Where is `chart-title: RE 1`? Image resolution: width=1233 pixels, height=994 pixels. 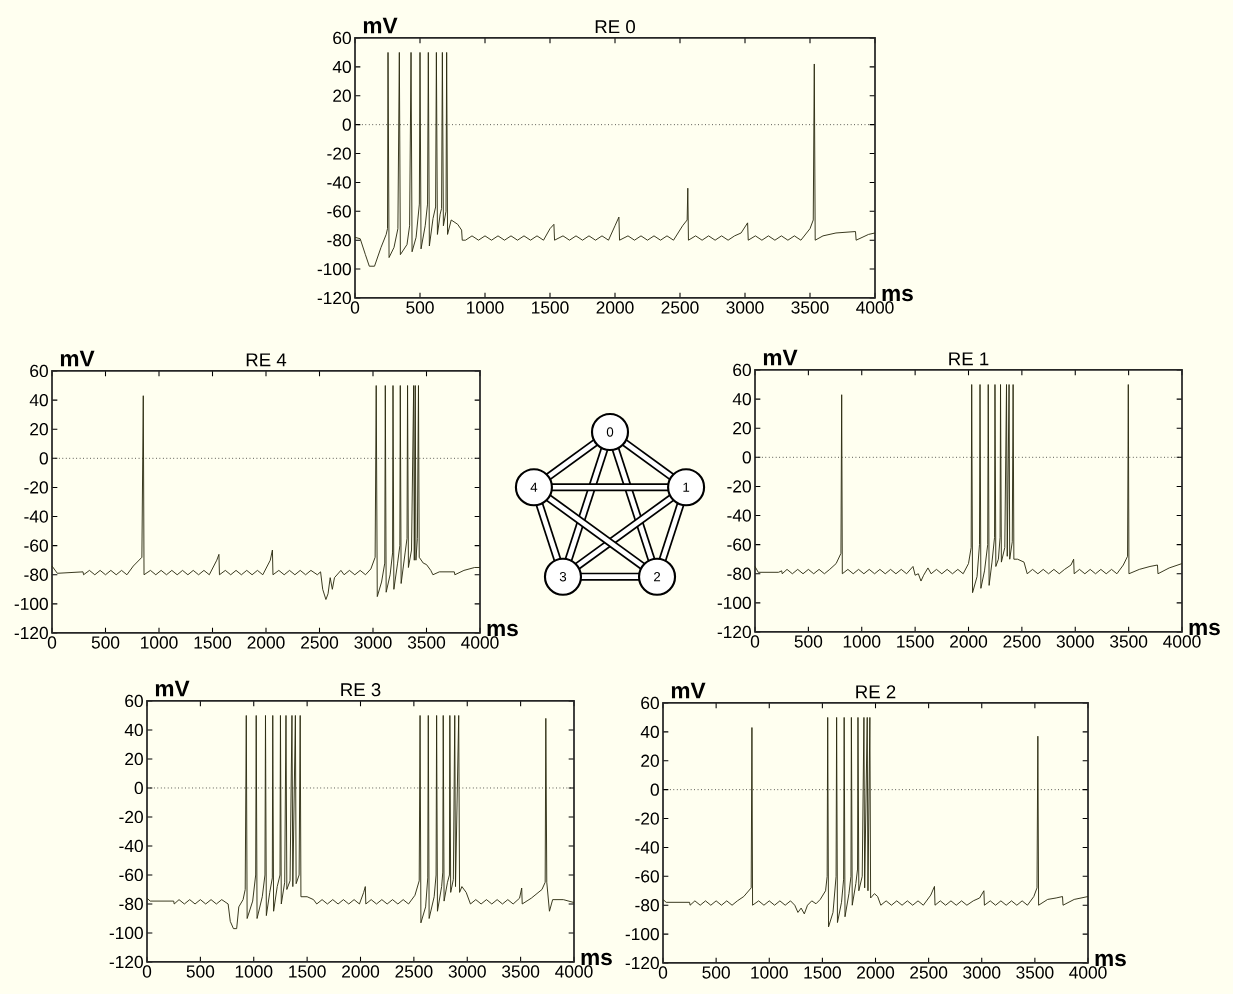
chart-title: RE 1 is located at coordinates (969, 359).